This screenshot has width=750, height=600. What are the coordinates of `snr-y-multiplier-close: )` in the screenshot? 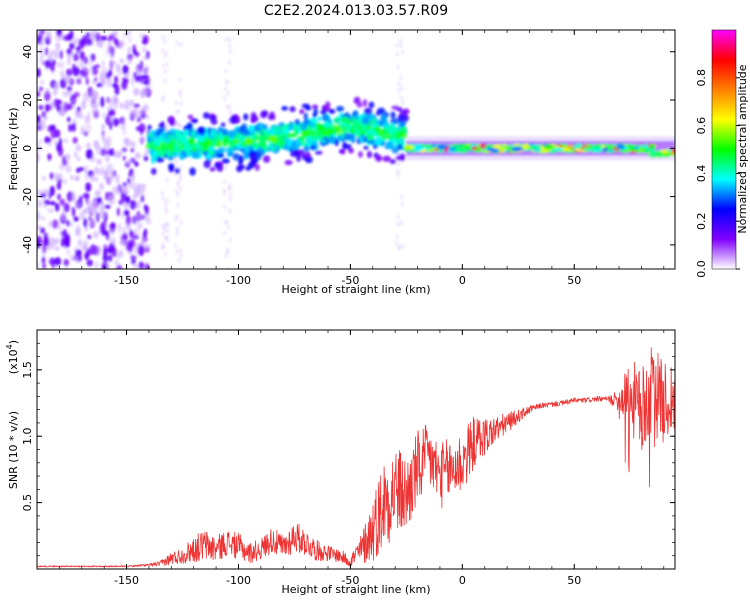 It's located at (13, 342).